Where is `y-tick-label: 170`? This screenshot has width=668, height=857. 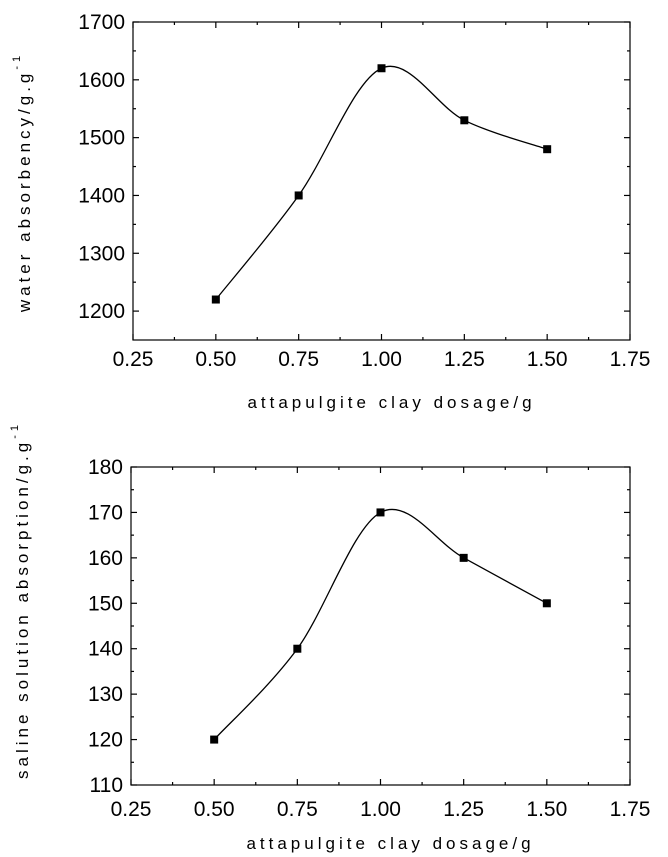
y-tick-label: 170 is located at coordinates (105, 512).